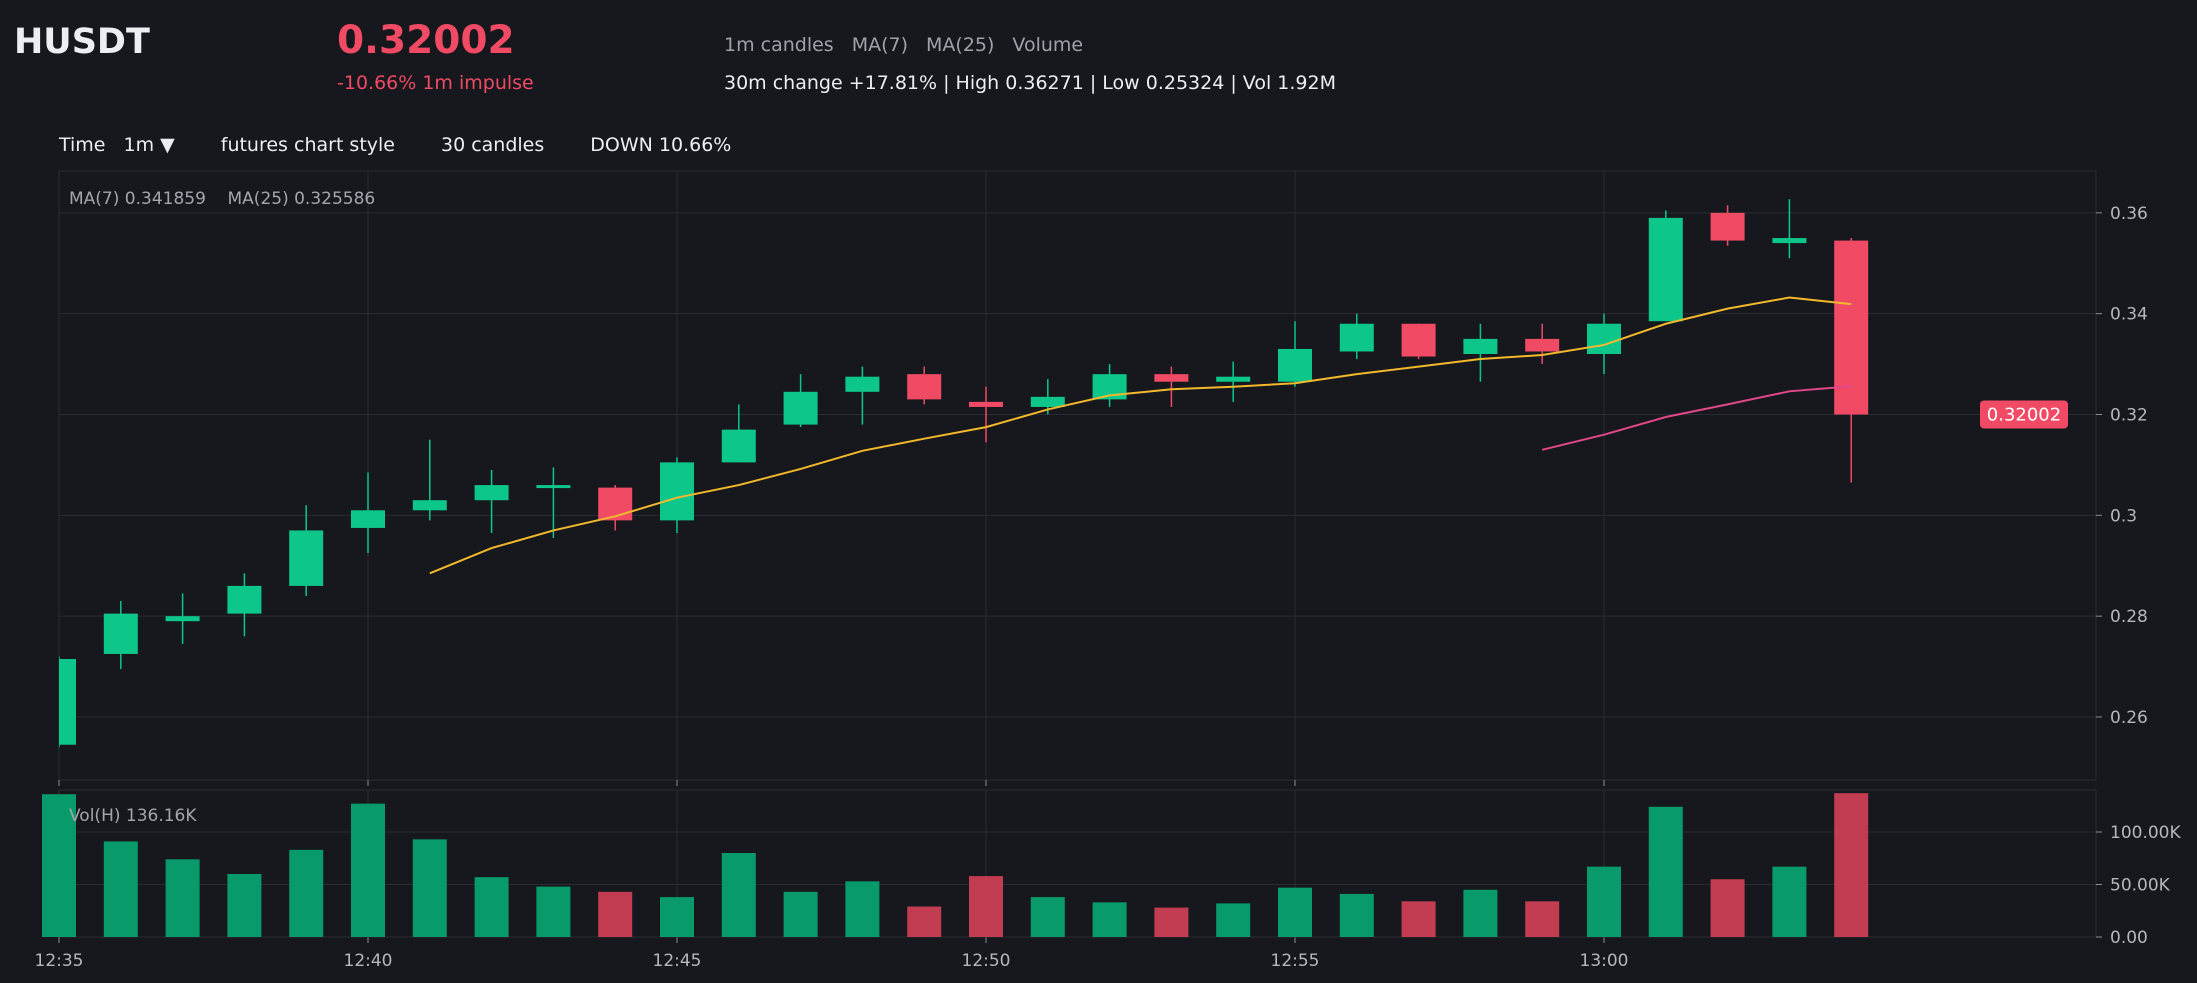 The height and width of the screenshot is (983, 2197). I want to click on price-tick-label: 0.36, so click(2129, 214).